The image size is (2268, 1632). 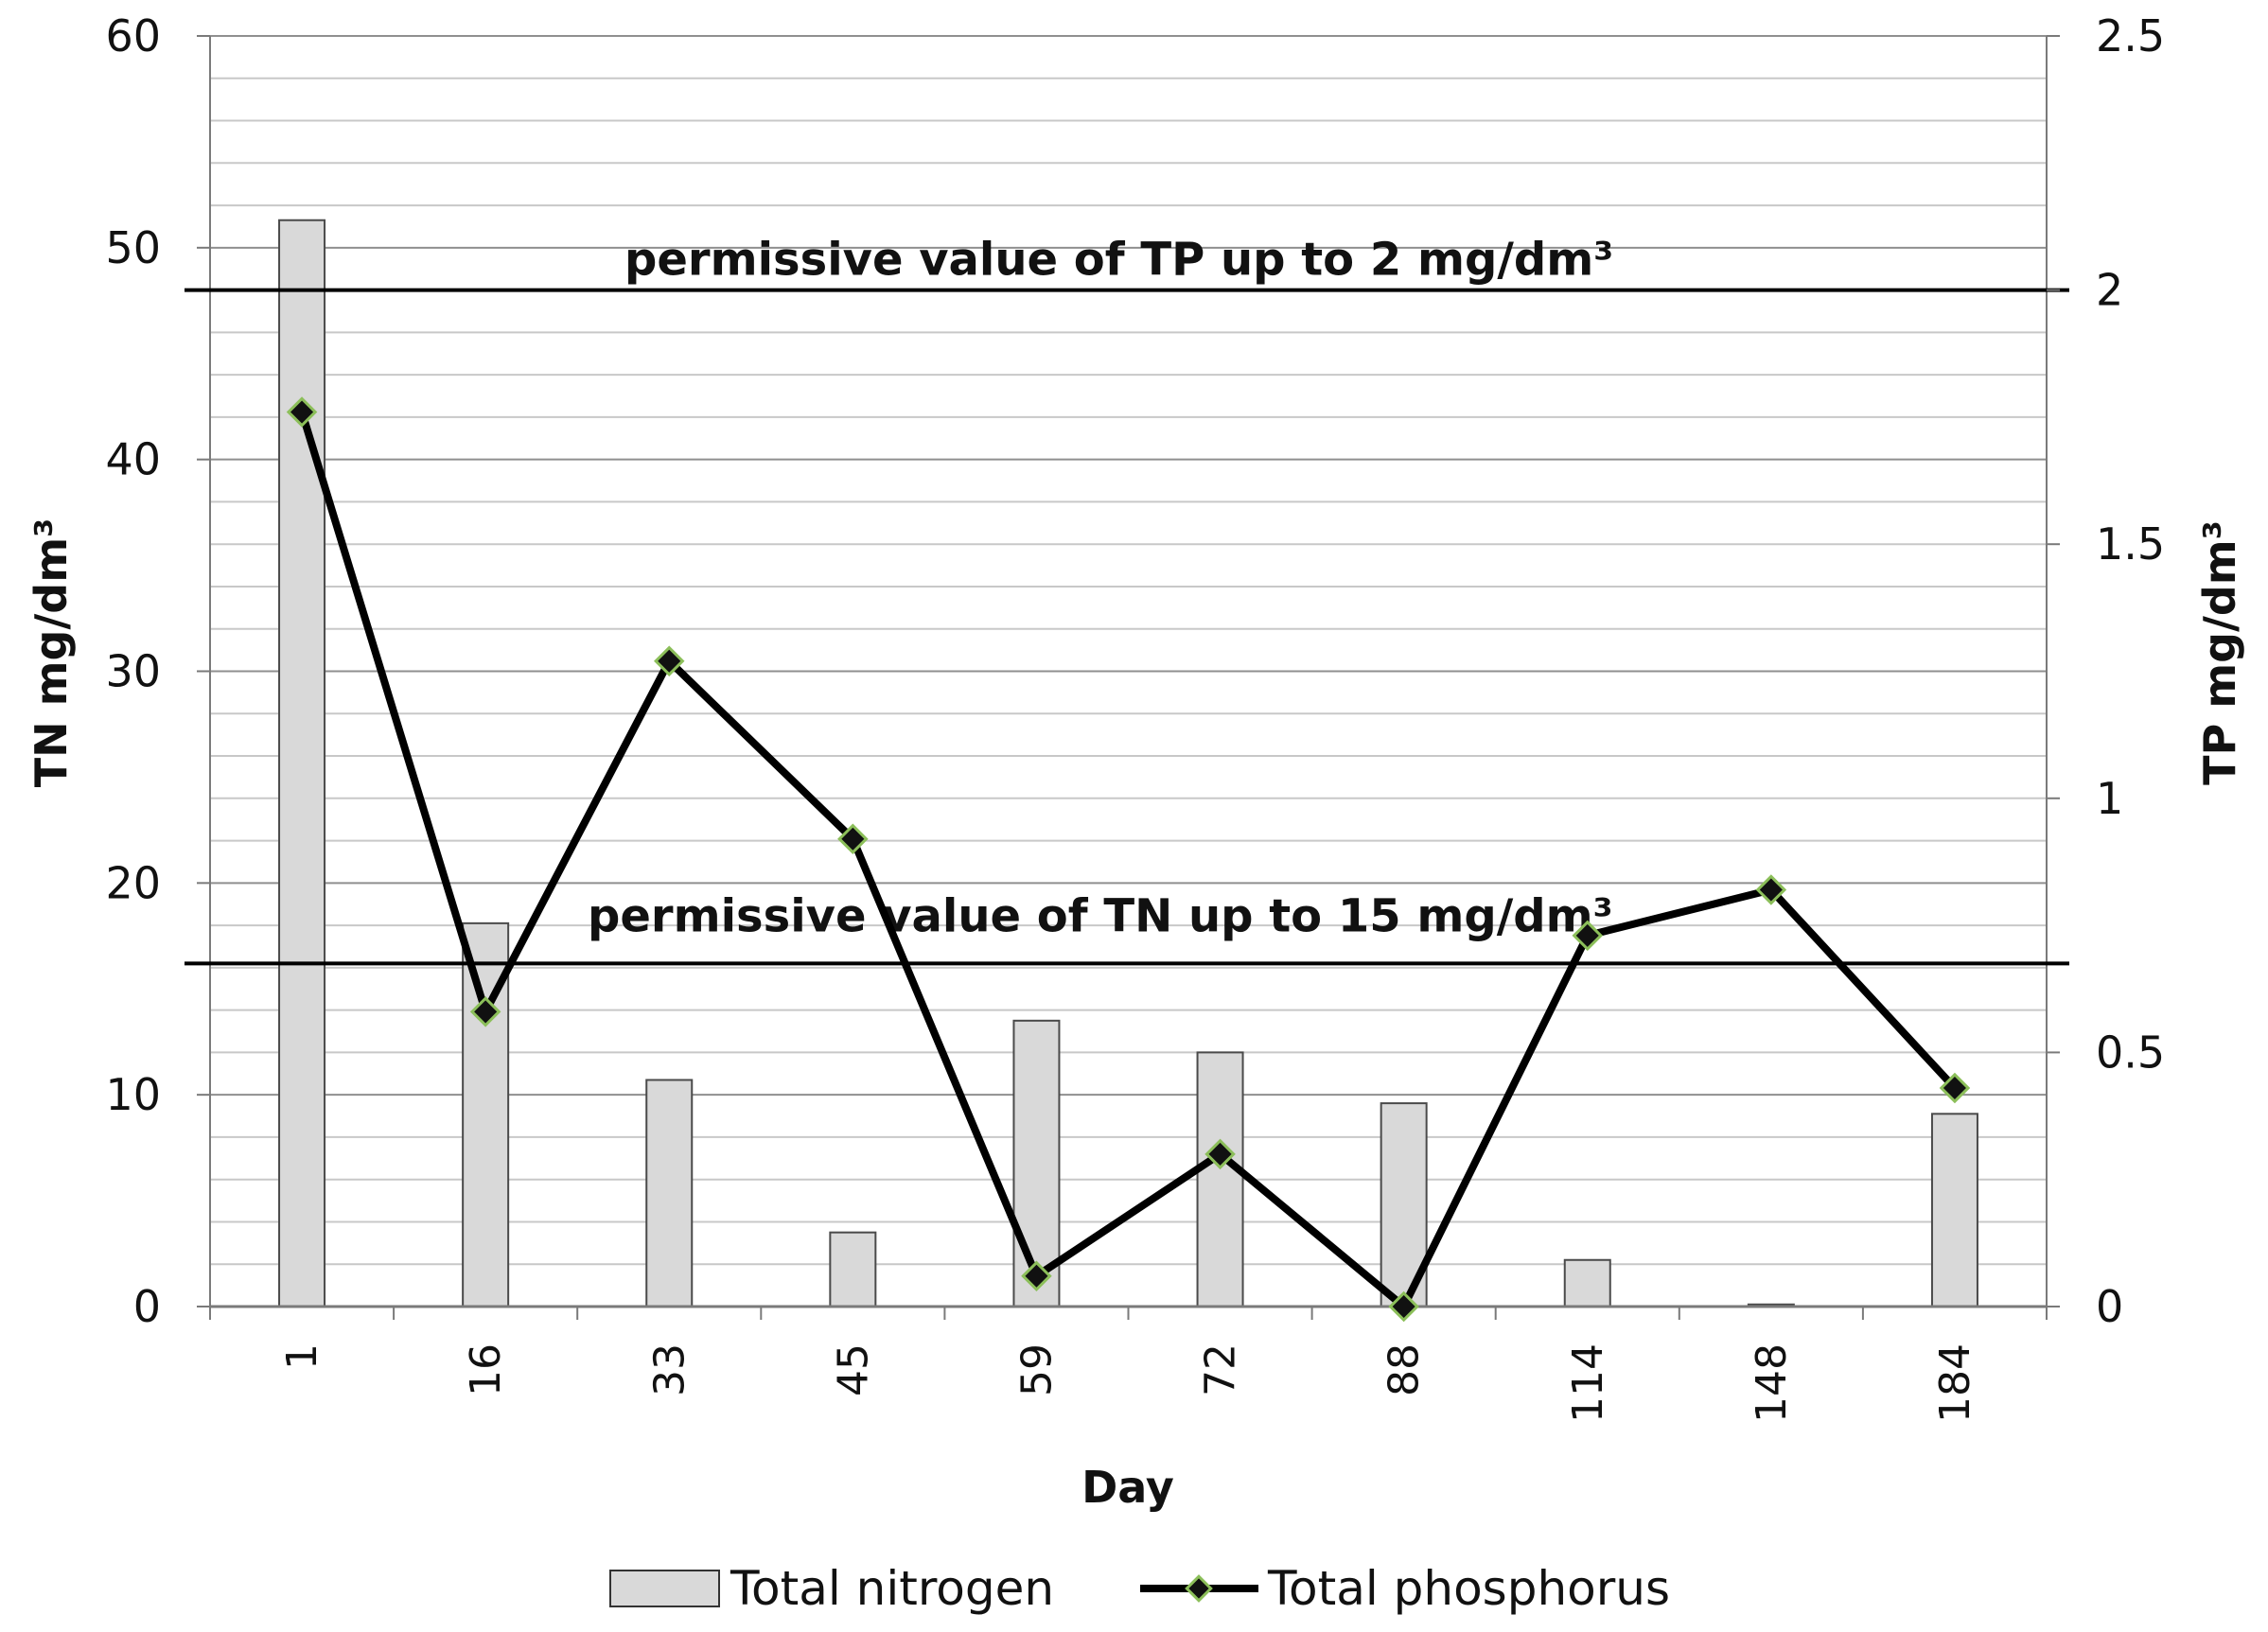 I want to click on right-axis-ticks: 0 0.5 1 1.5 2 2.5, so click(x=2106, y=671).